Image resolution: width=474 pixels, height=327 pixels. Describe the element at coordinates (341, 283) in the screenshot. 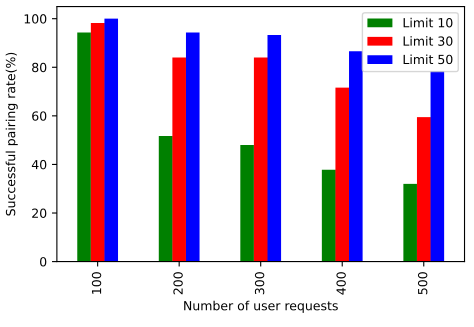

I see `x-tick-label: 400` at that location.